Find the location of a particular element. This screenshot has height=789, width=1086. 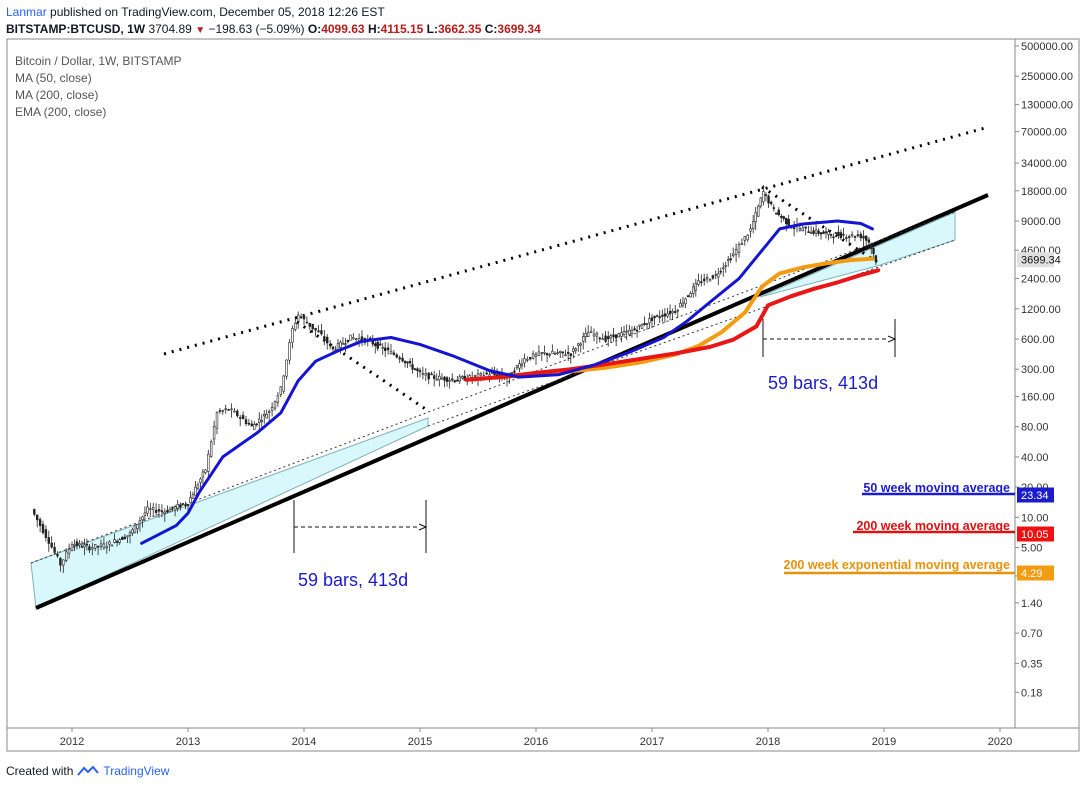

y-tick-label: 0.18 is located at coordinates (1031, 693).